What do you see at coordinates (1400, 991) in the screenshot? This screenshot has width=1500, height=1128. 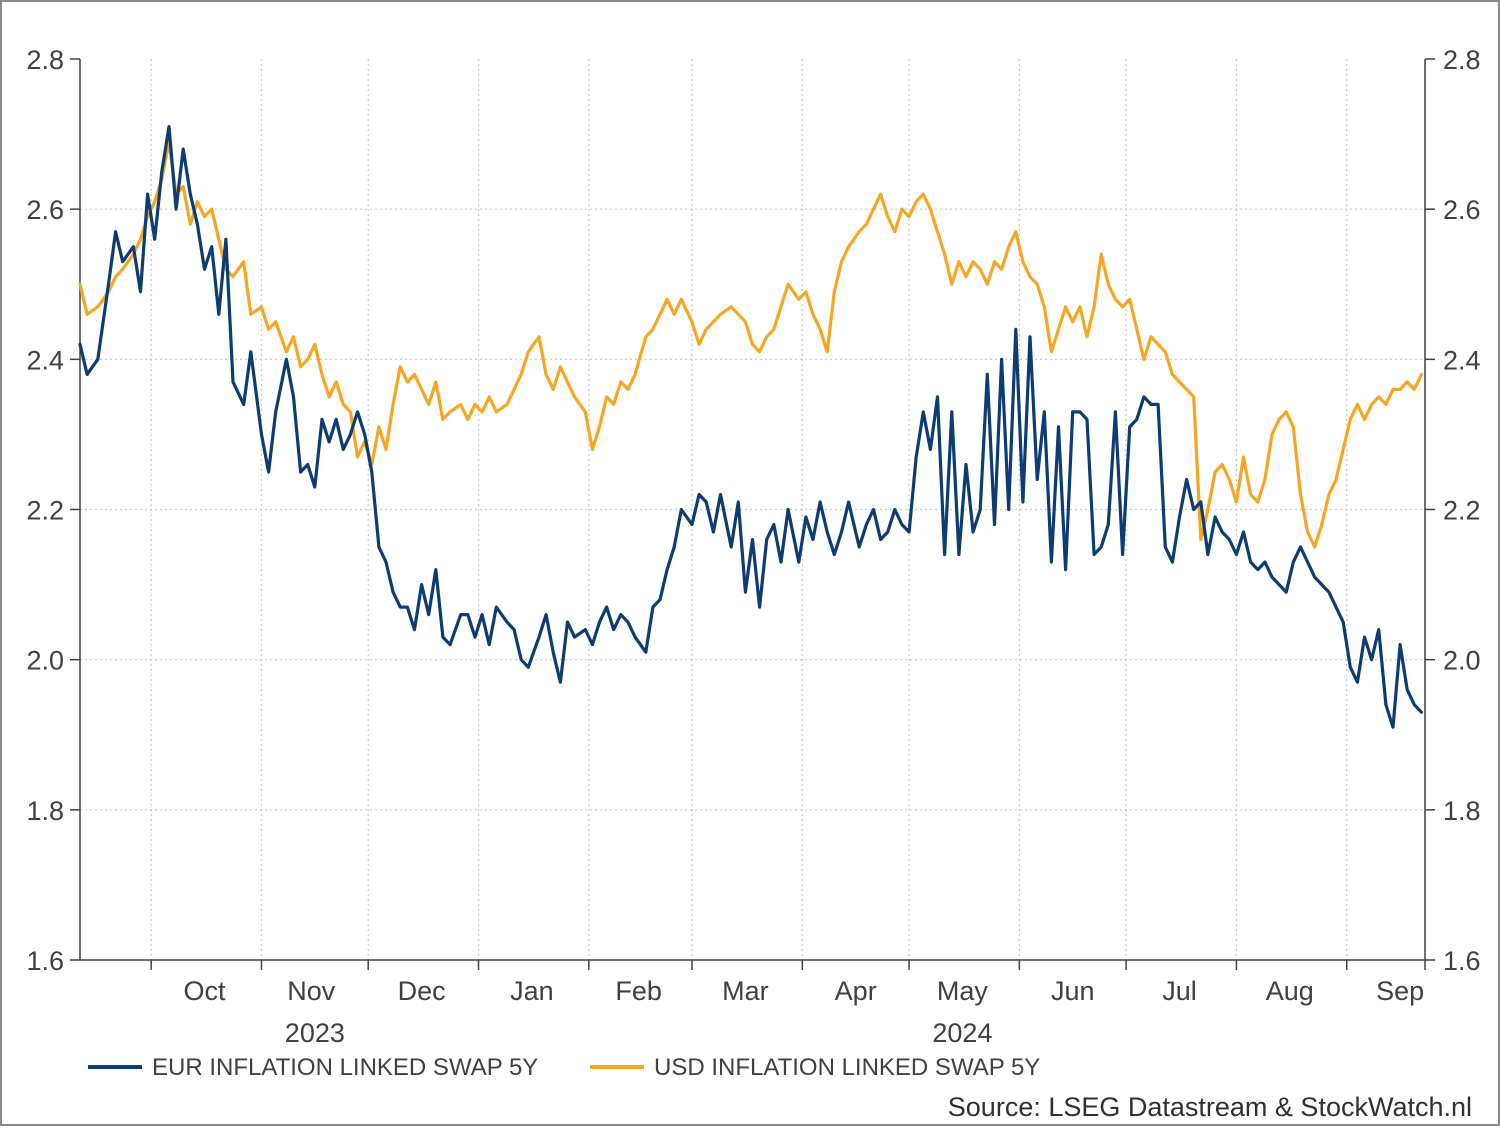 I see `x-tick-label: Sep` at bounding box center [1400, 991].